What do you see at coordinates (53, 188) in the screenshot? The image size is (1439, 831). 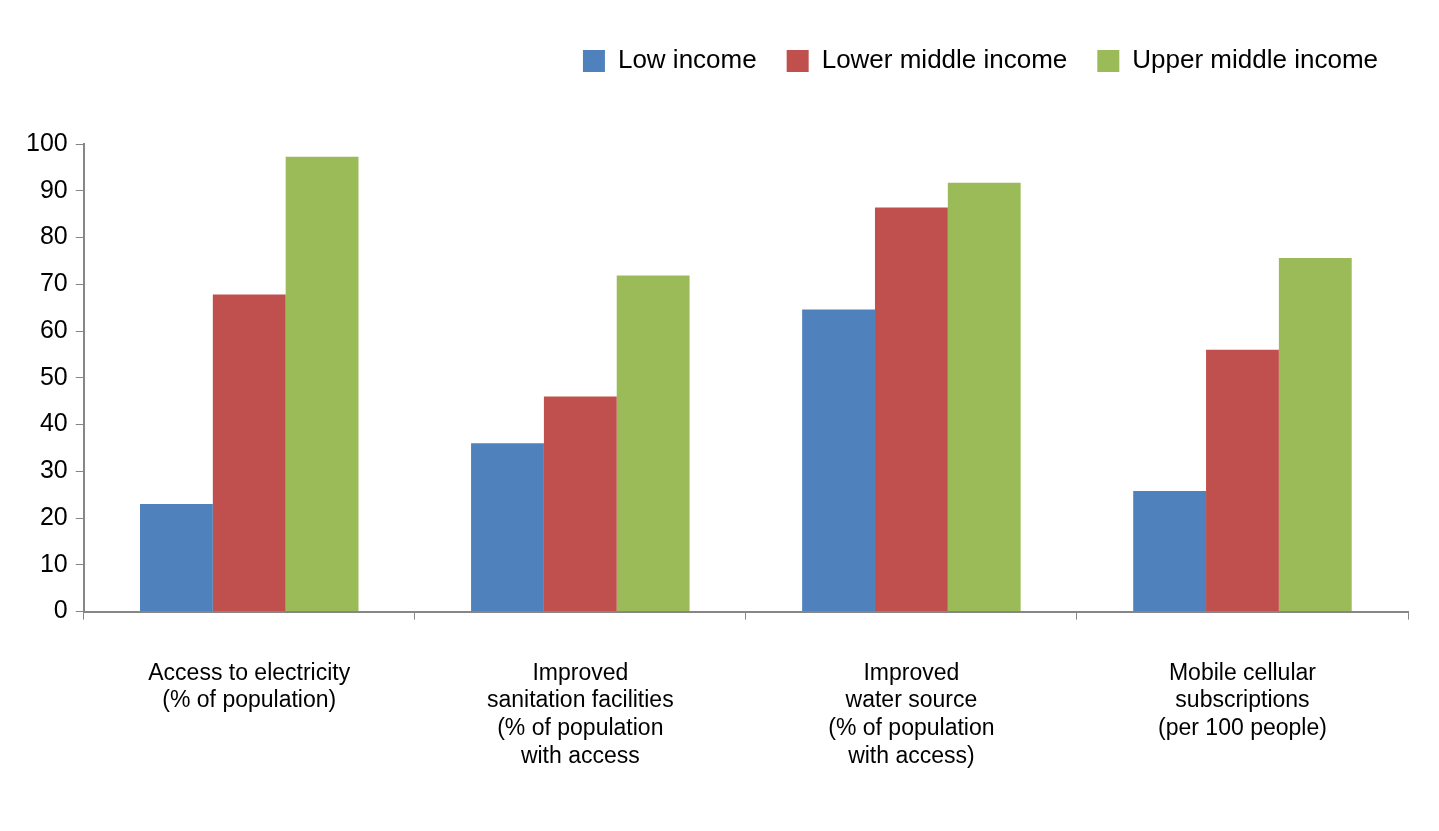 I see `y-tick-label: 90` at bounding box center [53, 188].